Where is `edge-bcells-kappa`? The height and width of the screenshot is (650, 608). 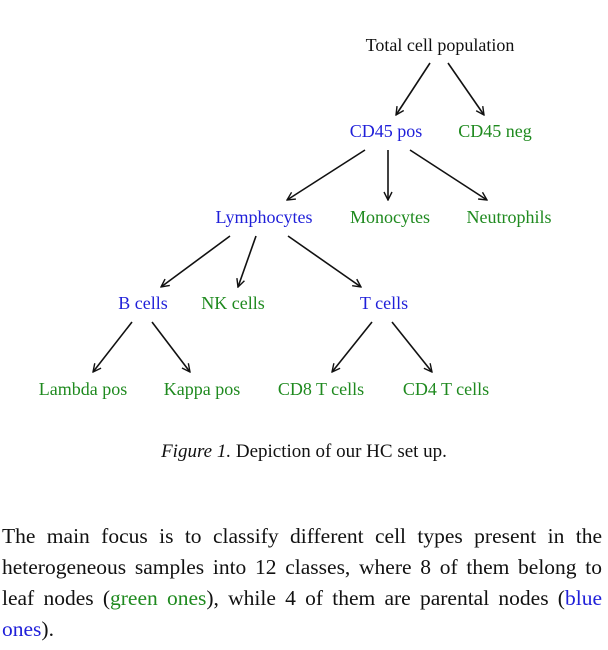 edge-bcells-kappa is located at coordinates (170, 346).